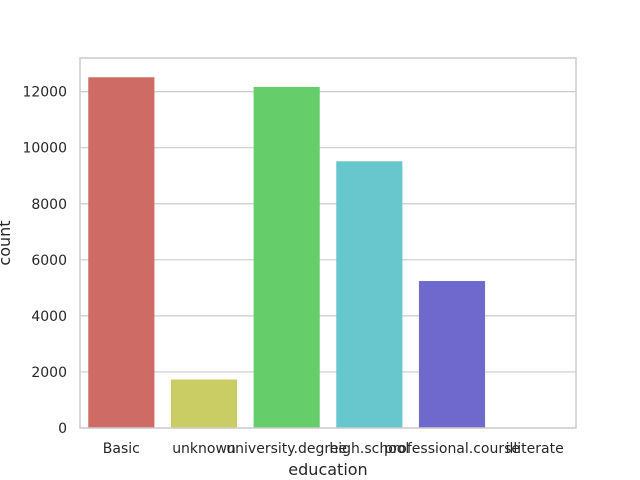  What do you see at coordinates (44, 93) in the screenshot?
I see `y-tick-label: 12000` at bounding box center [44, 93].